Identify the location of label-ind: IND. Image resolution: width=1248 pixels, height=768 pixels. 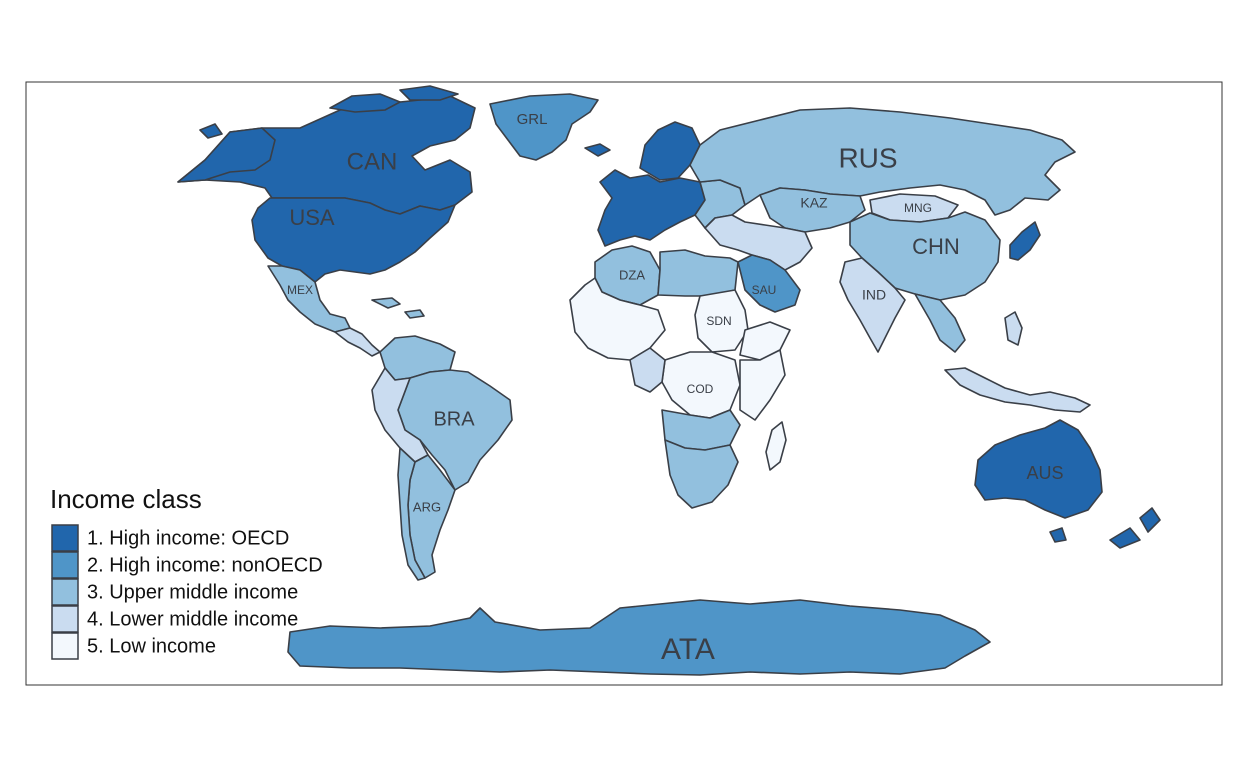
(874, 295).